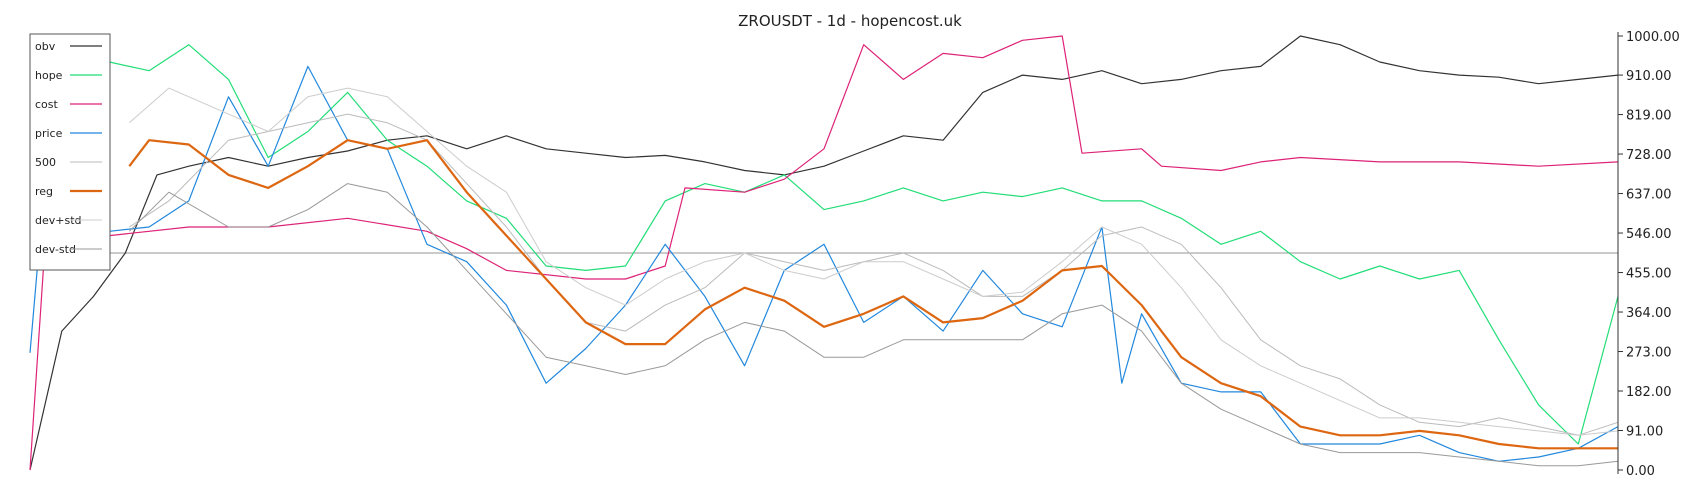 The width and height of the screenshot is (1700, 500). What do you see at coordinates (58, 220) in the screenshot?
I see `legend-label-dev+std: dev+std` at bounding box center [58, 220].